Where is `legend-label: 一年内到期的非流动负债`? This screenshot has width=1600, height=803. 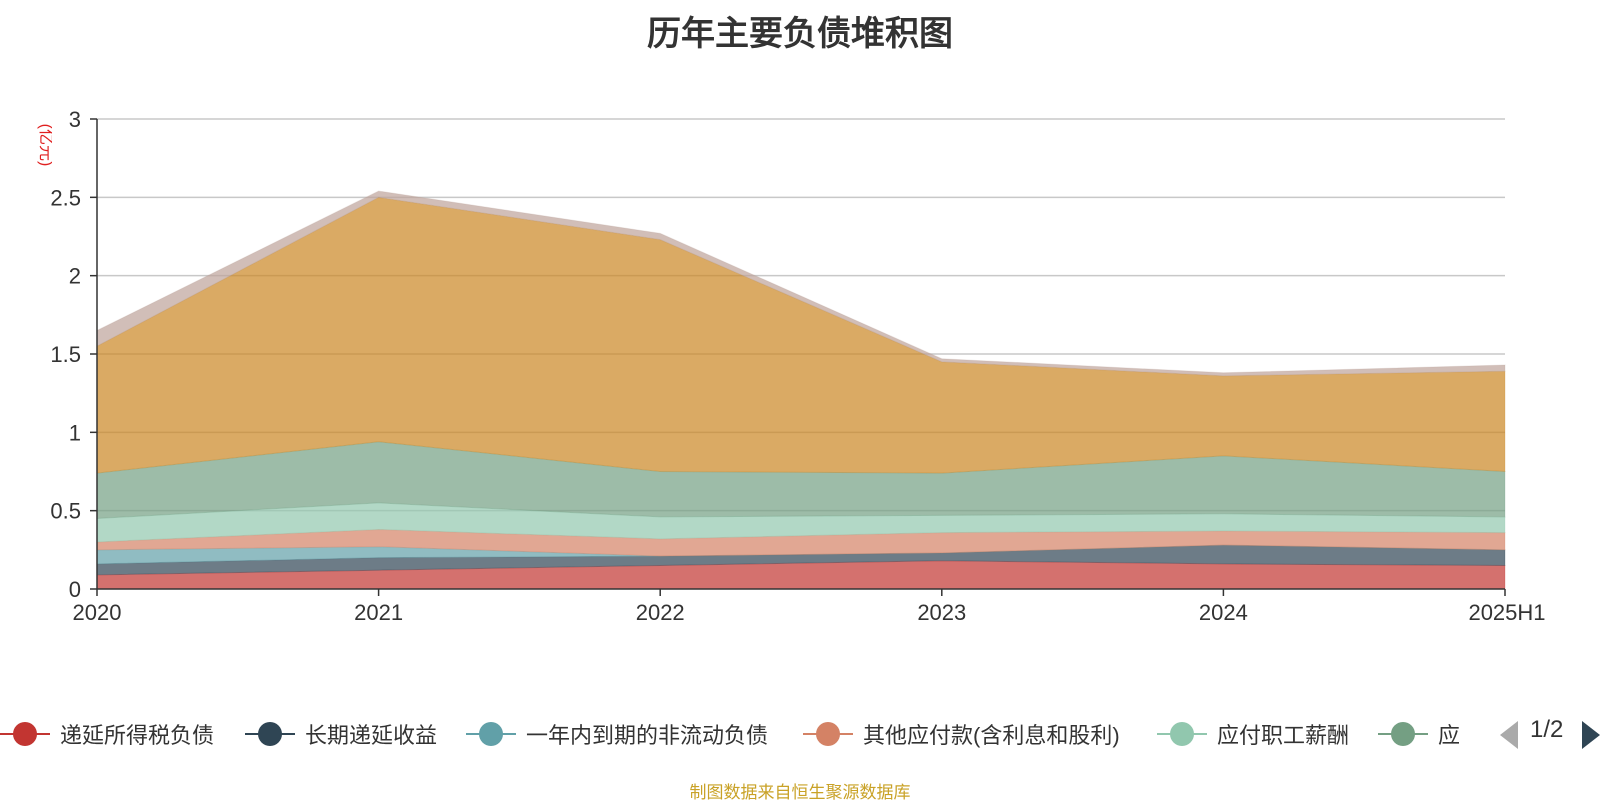
legend-label: 一年内到期的非流动负债 is located at coordinates (647, 735).